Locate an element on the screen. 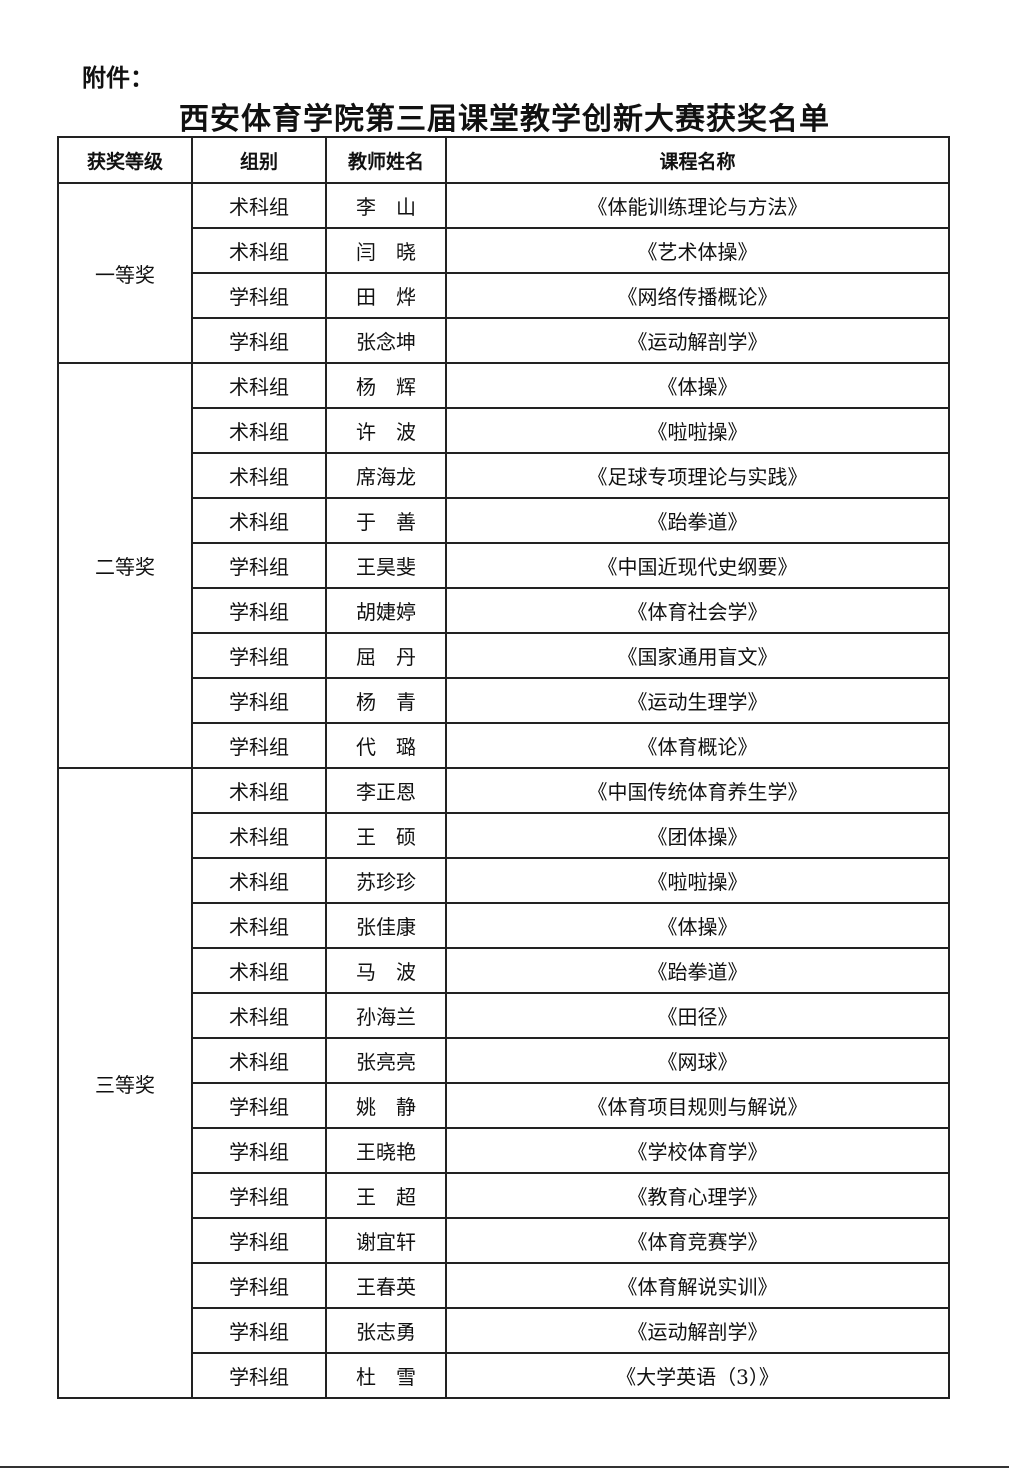 Image resolution: width=1009 pixels, height=1472 pixels. table-row: 一等奖 术科组李 山《体能训练理论与方法》 is located at coordinates (503, 273).